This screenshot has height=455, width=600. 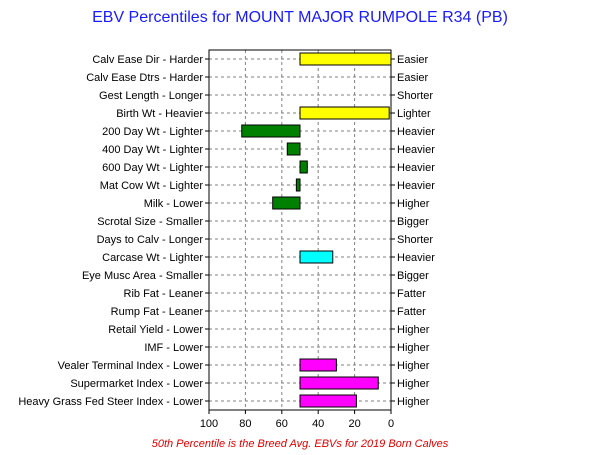 I want to click on trait-left-label: Eye Musc Area - Smaller, so click(x=142, y=276).